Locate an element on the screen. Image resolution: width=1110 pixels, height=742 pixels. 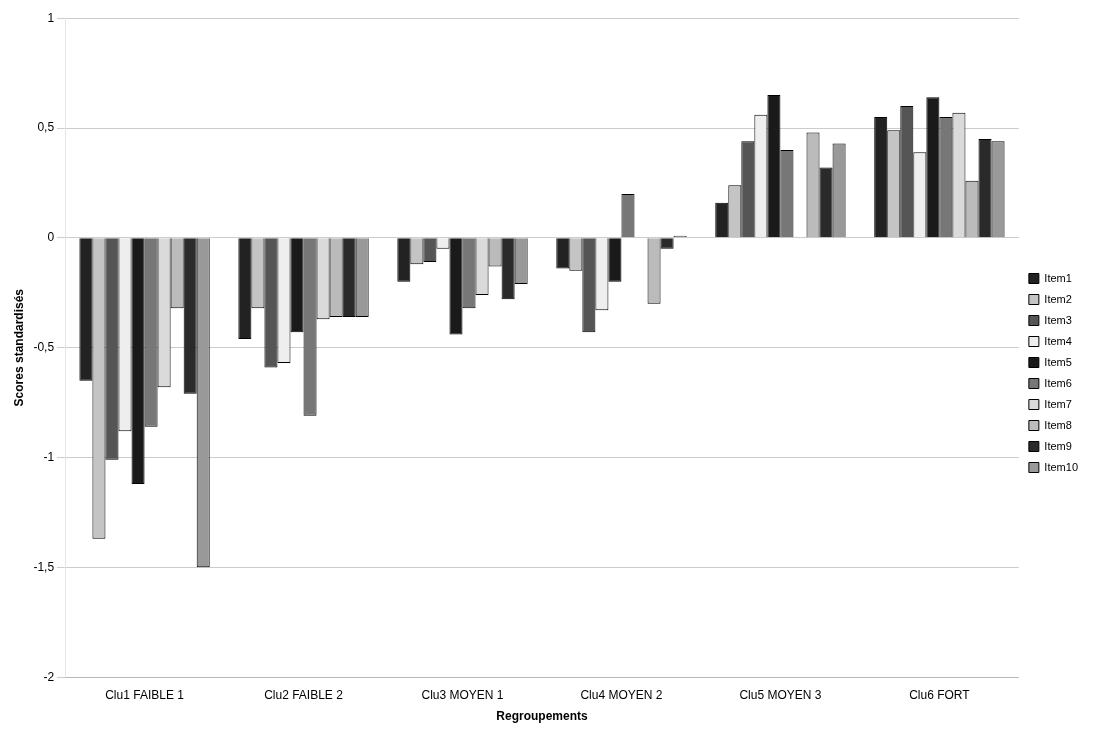
y-tick-label: -2 is located at coordinates (49, 676).